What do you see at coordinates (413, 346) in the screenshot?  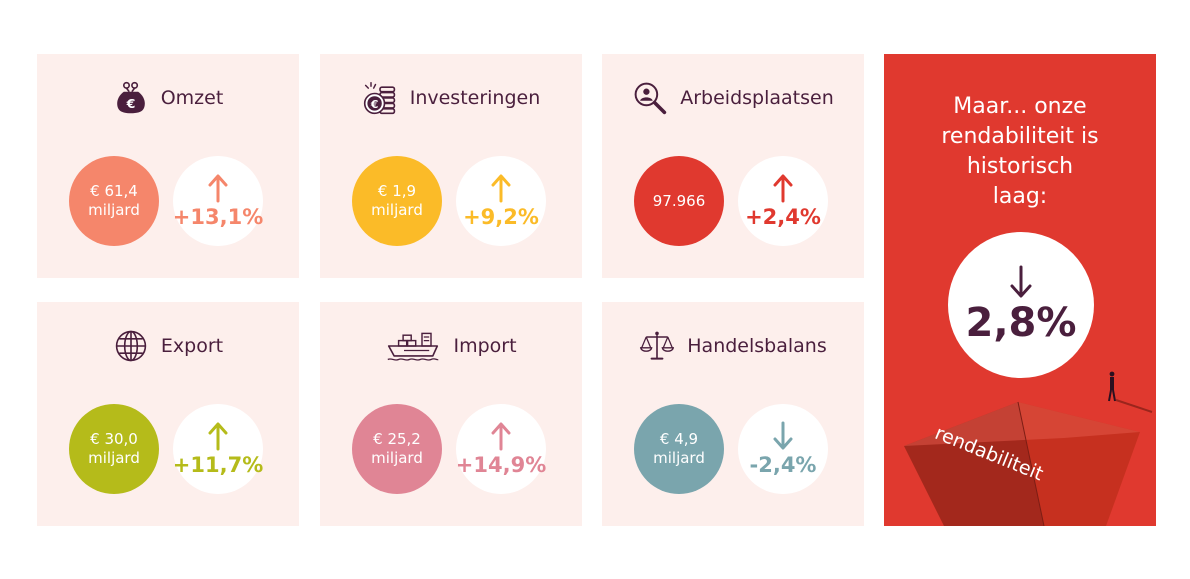 I see `cargo-ship-icon` at bounding box center [413, 346].